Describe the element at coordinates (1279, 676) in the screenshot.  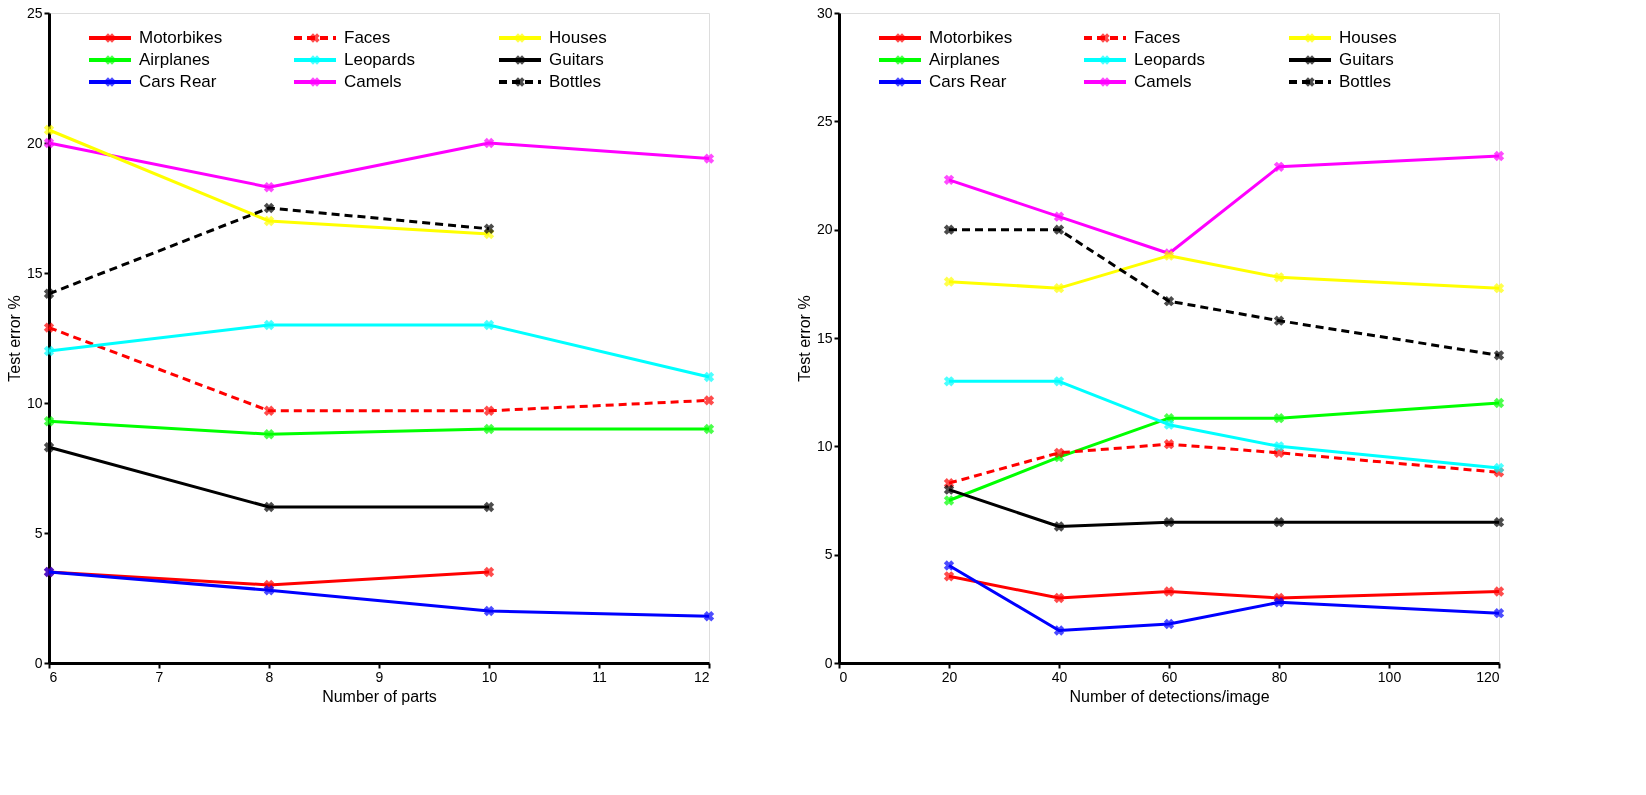
I see `x-tick-label: 80` at that location.